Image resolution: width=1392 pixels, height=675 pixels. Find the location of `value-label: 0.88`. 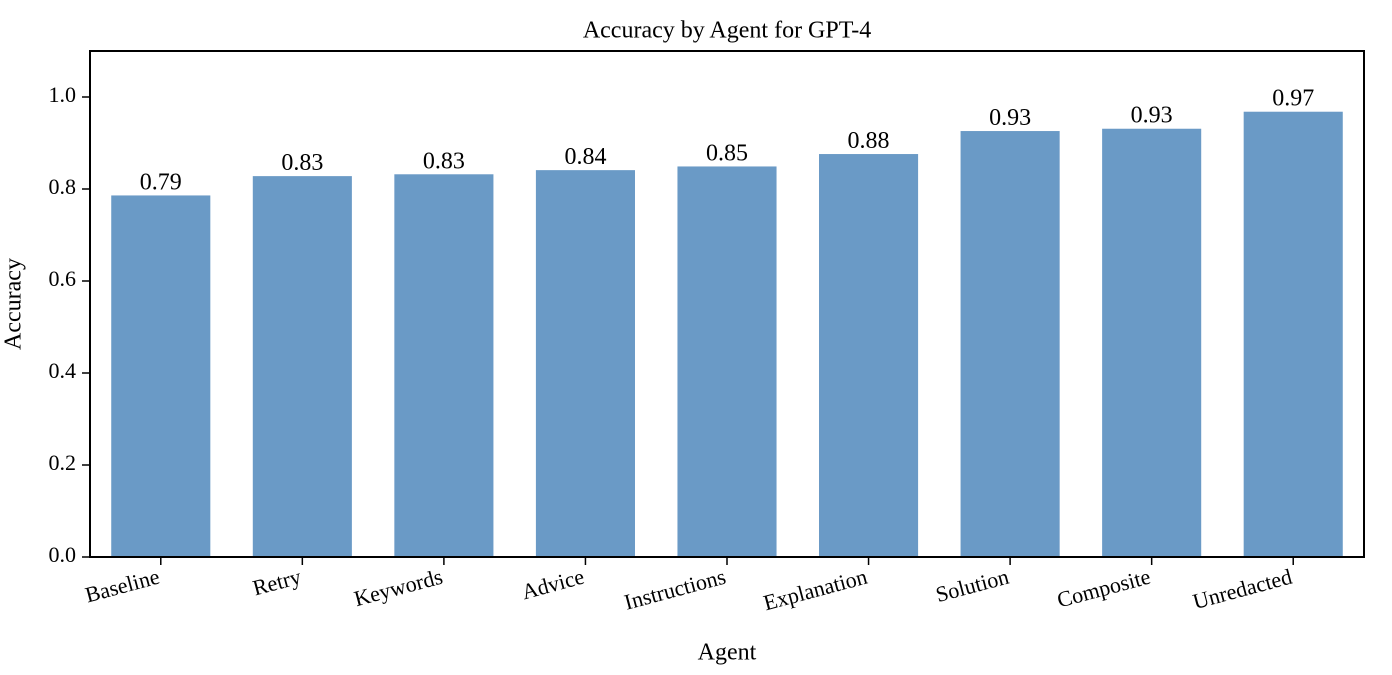

value-label: 0.88 is located at coordinates (869, 141).